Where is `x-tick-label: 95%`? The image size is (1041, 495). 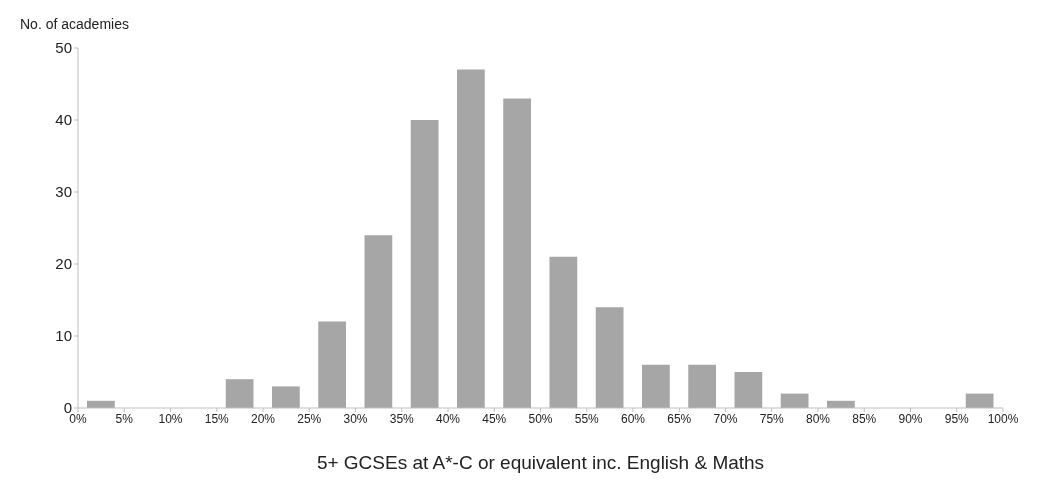 x-tick-label: 95% is located at coordinates (957, 418).